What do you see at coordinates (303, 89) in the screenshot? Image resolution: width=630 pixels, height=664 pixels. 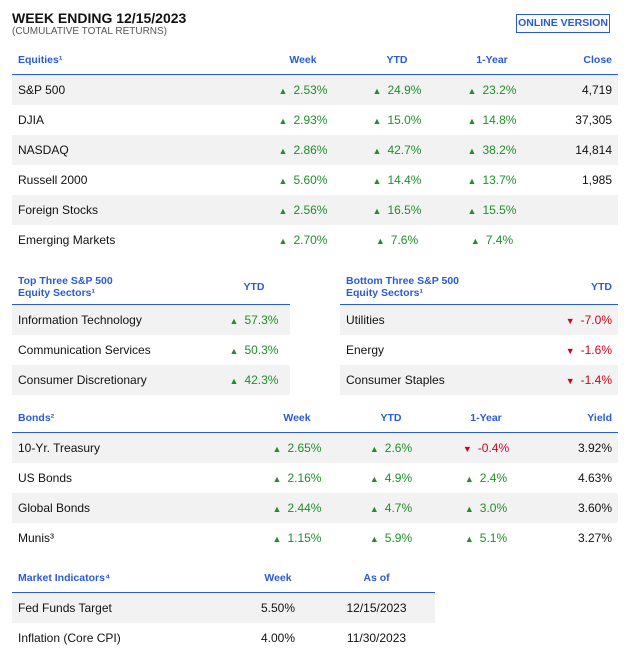 I see `table-cell: ▲ 2.53%` at bounding box center [303, 89].